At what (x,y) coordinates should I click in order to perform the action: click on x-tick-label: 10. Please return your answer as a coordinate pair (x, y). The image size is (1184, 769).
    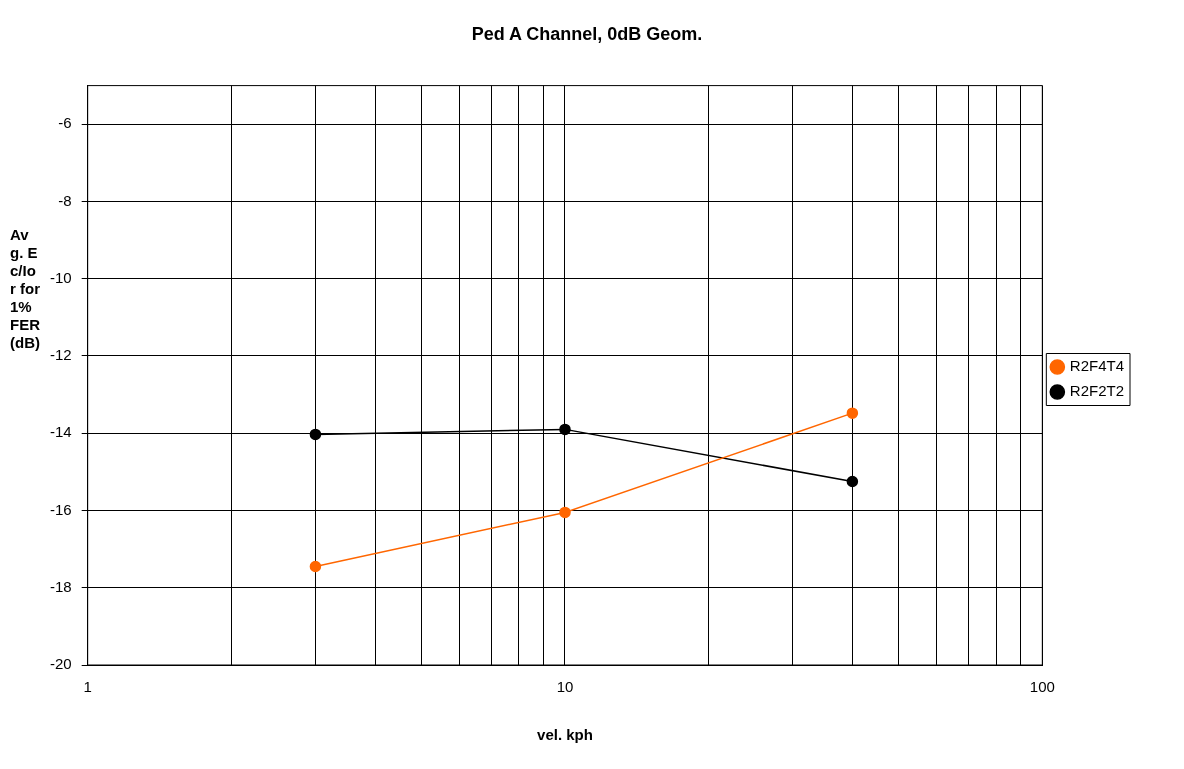
    Looking at the image, I should click on (565, 687).